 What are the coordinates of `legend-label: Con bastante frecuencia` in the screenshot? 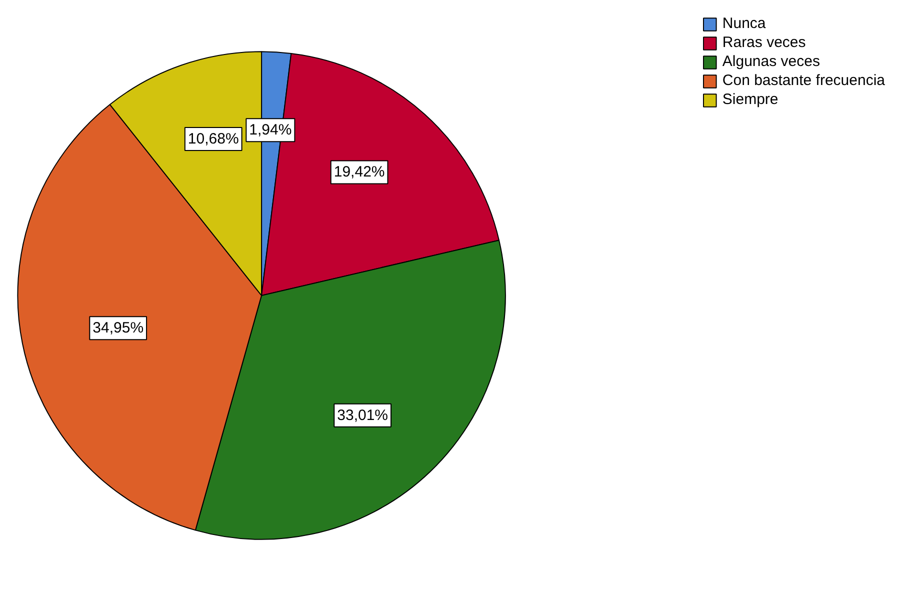 It's located at (803, 80).